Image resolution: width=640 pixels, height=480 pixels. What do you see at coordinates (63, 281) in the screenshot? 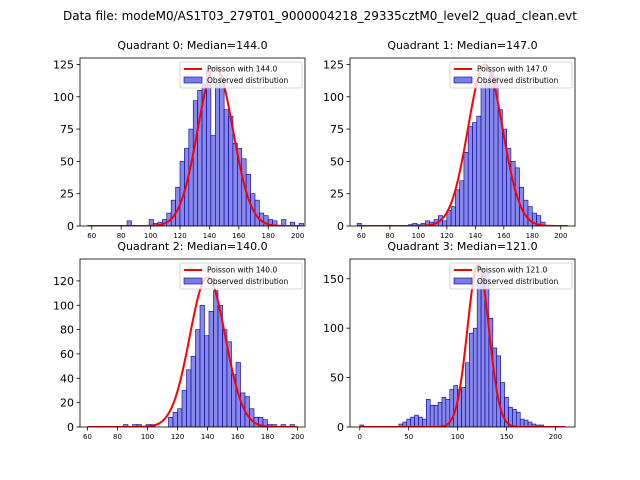
I see `y-tick-label: 120` at bounding box center [63, 281].